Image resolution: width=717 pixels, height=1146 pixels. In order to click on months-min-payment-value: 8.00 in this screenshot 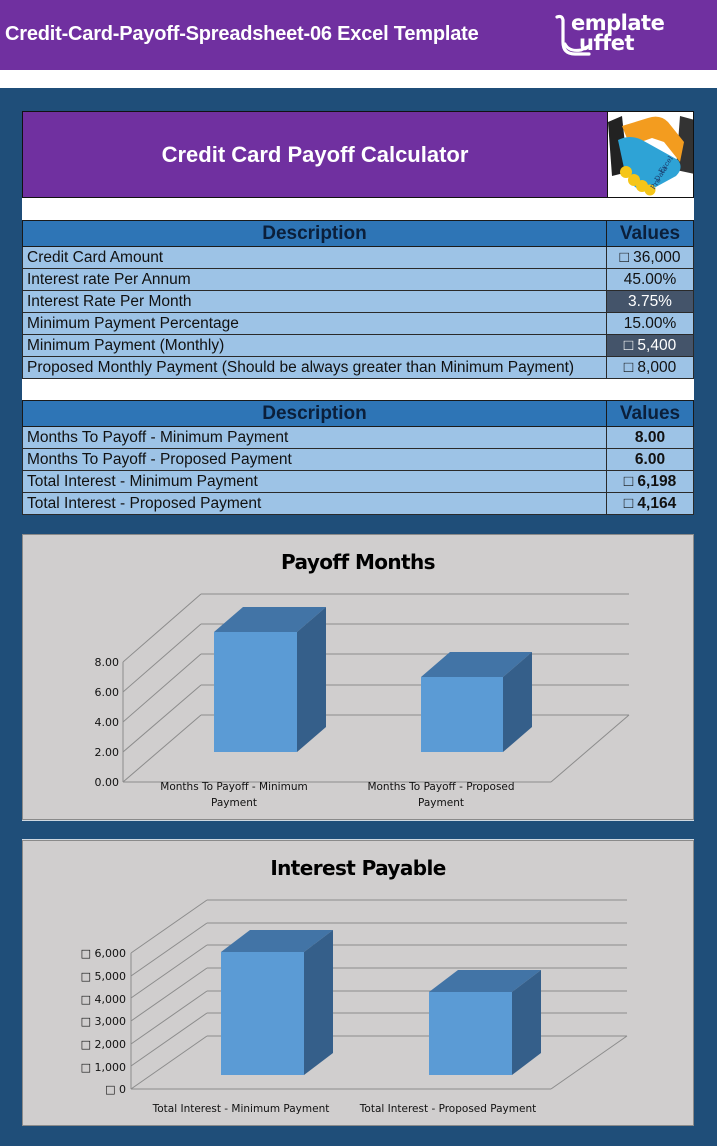, I will do `click(650, 437)`.